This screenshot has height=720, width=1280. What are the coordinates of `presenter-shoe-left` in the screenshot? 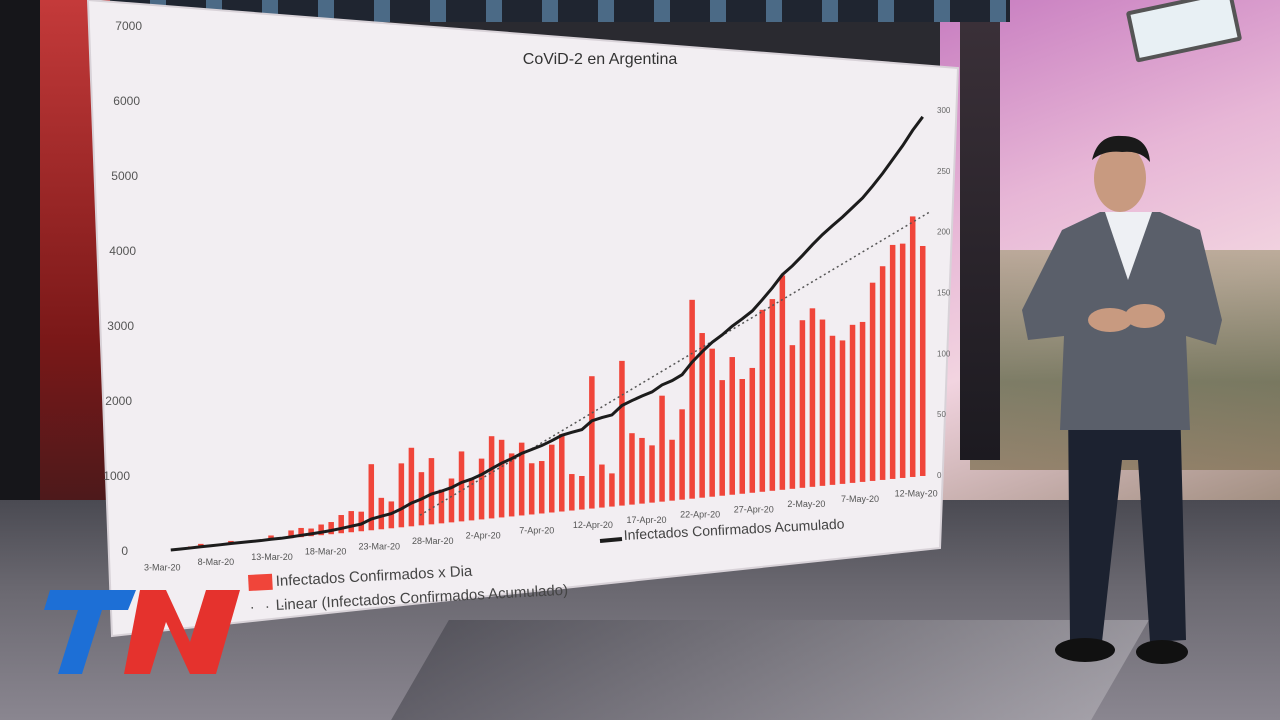 It's located at (1085, 650).